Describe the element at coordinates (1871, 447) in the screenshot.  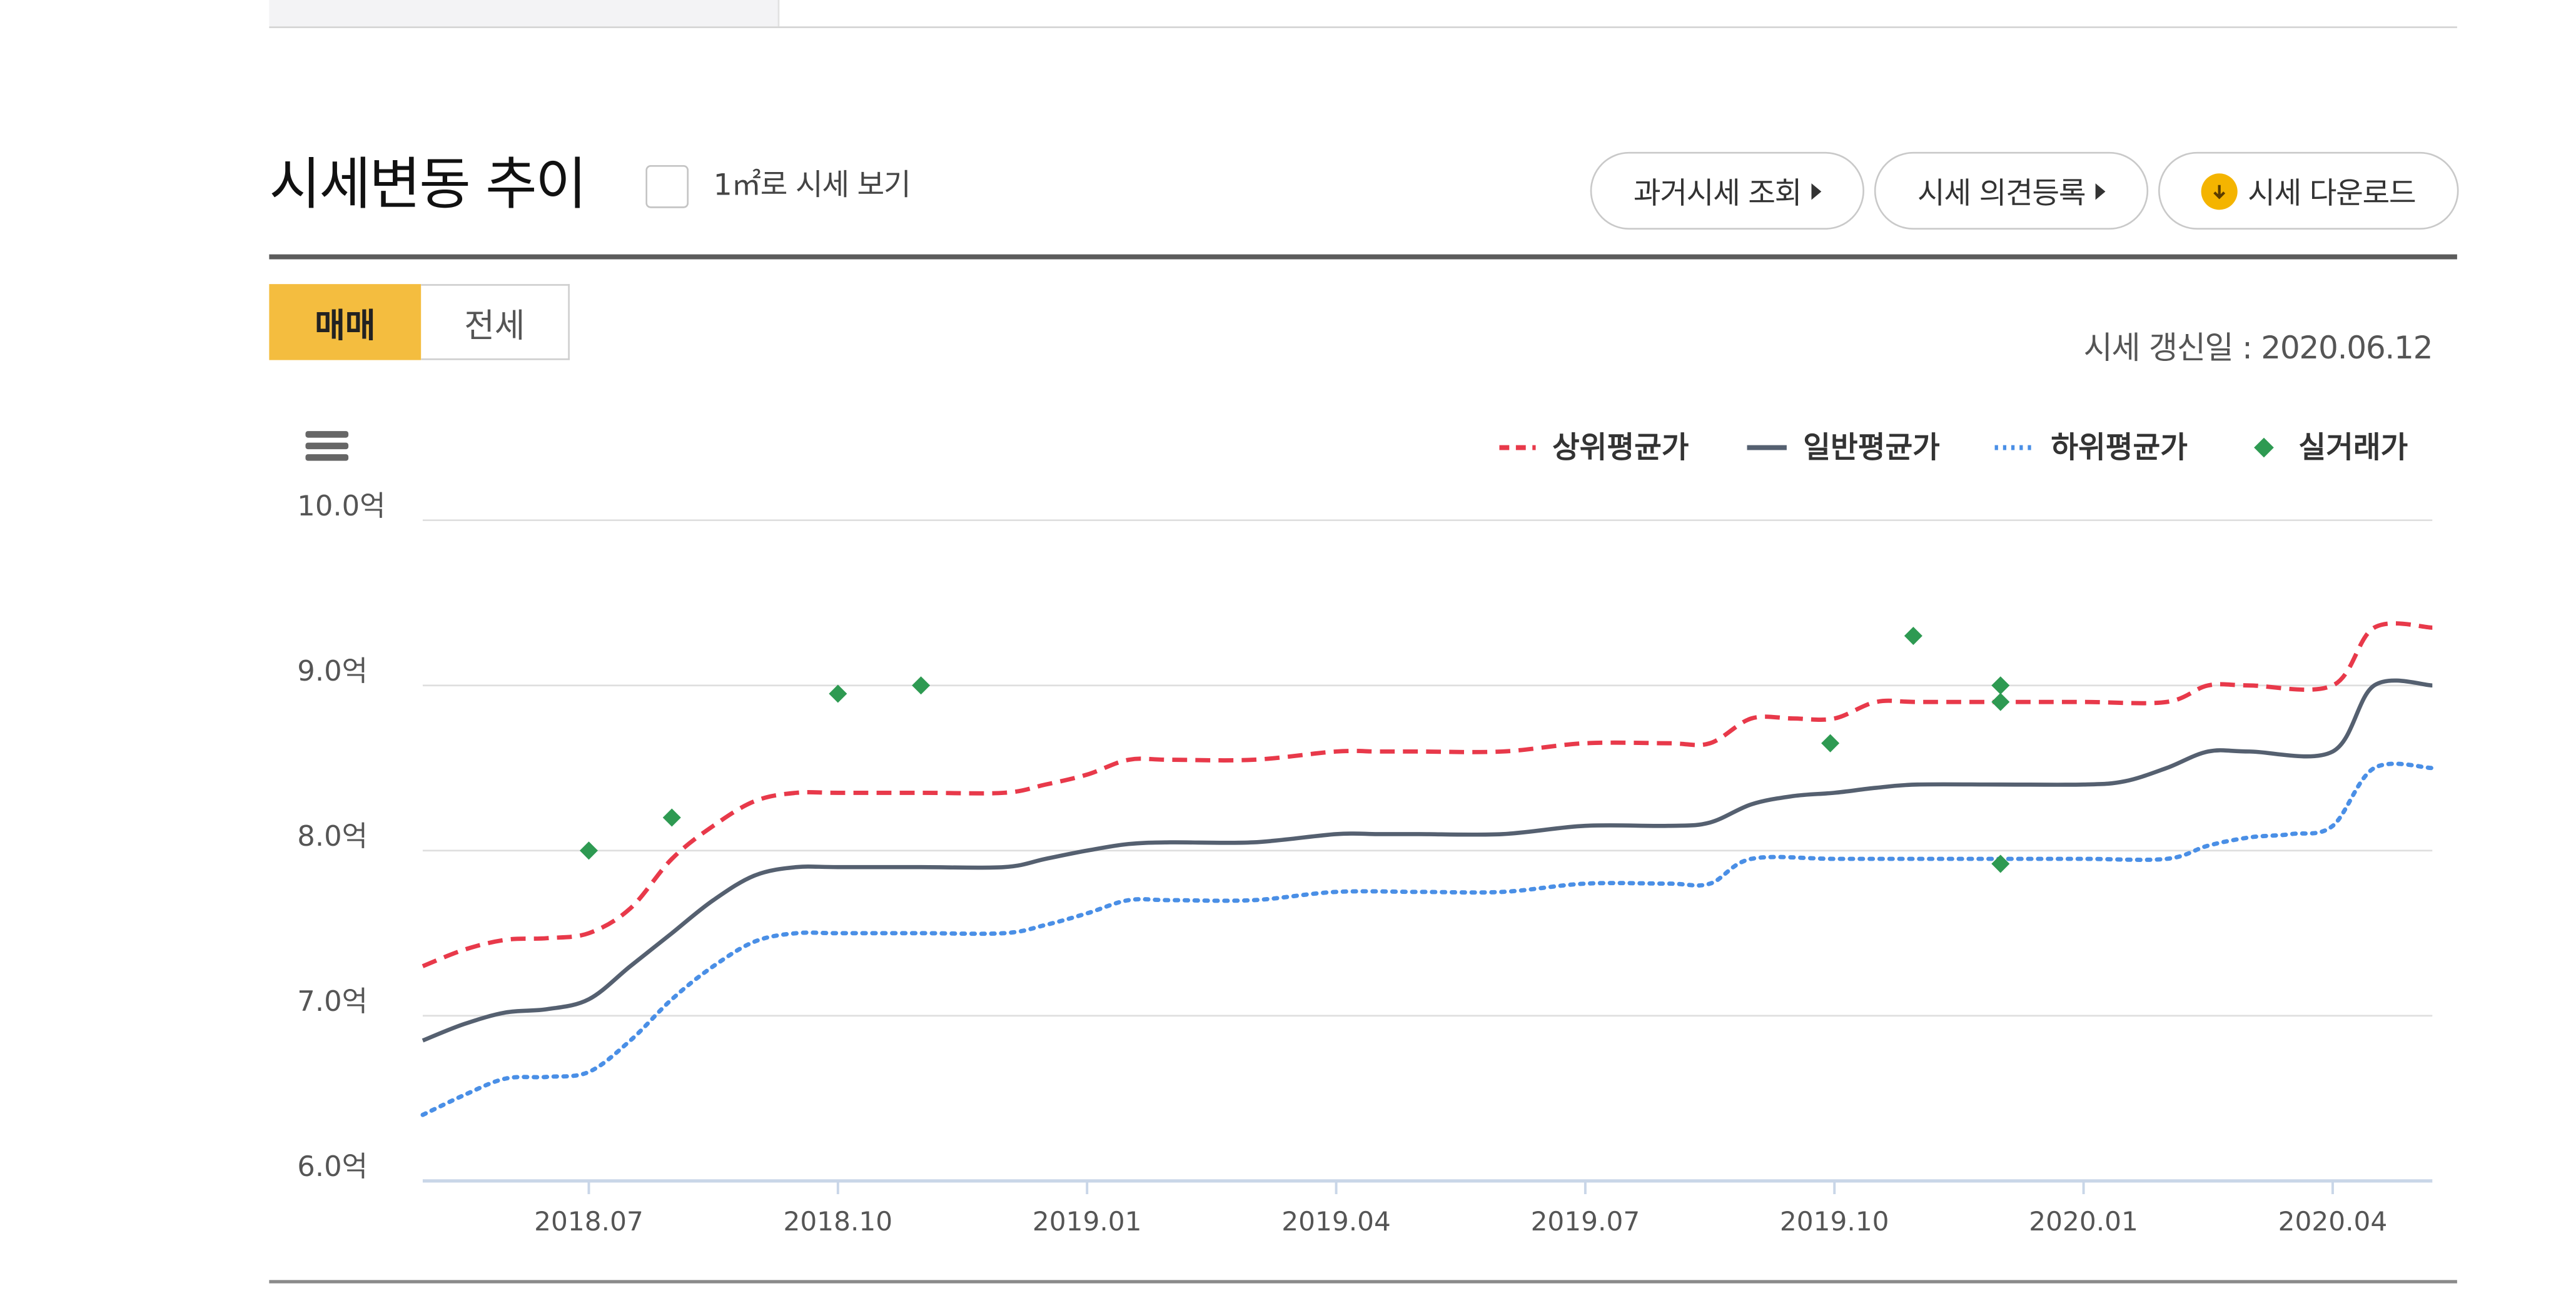
I see `legend-label-general: 일반평균가` at that location.